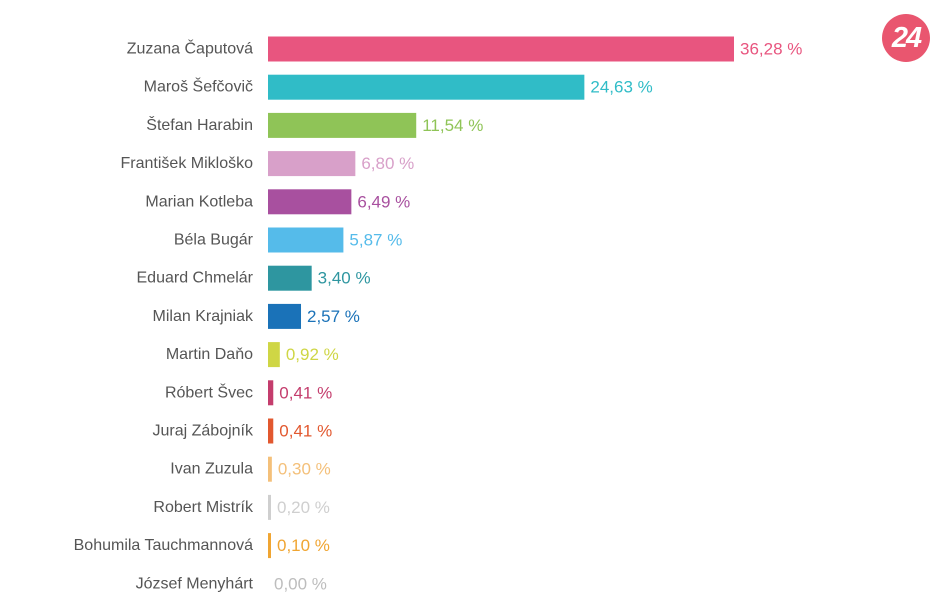 The width and height of the screenshot is (950, 612). What do you see at coordinates (303, 507) in the screenshot?
I see `value-label: 0,20 %` at bounding box center [303, 507].